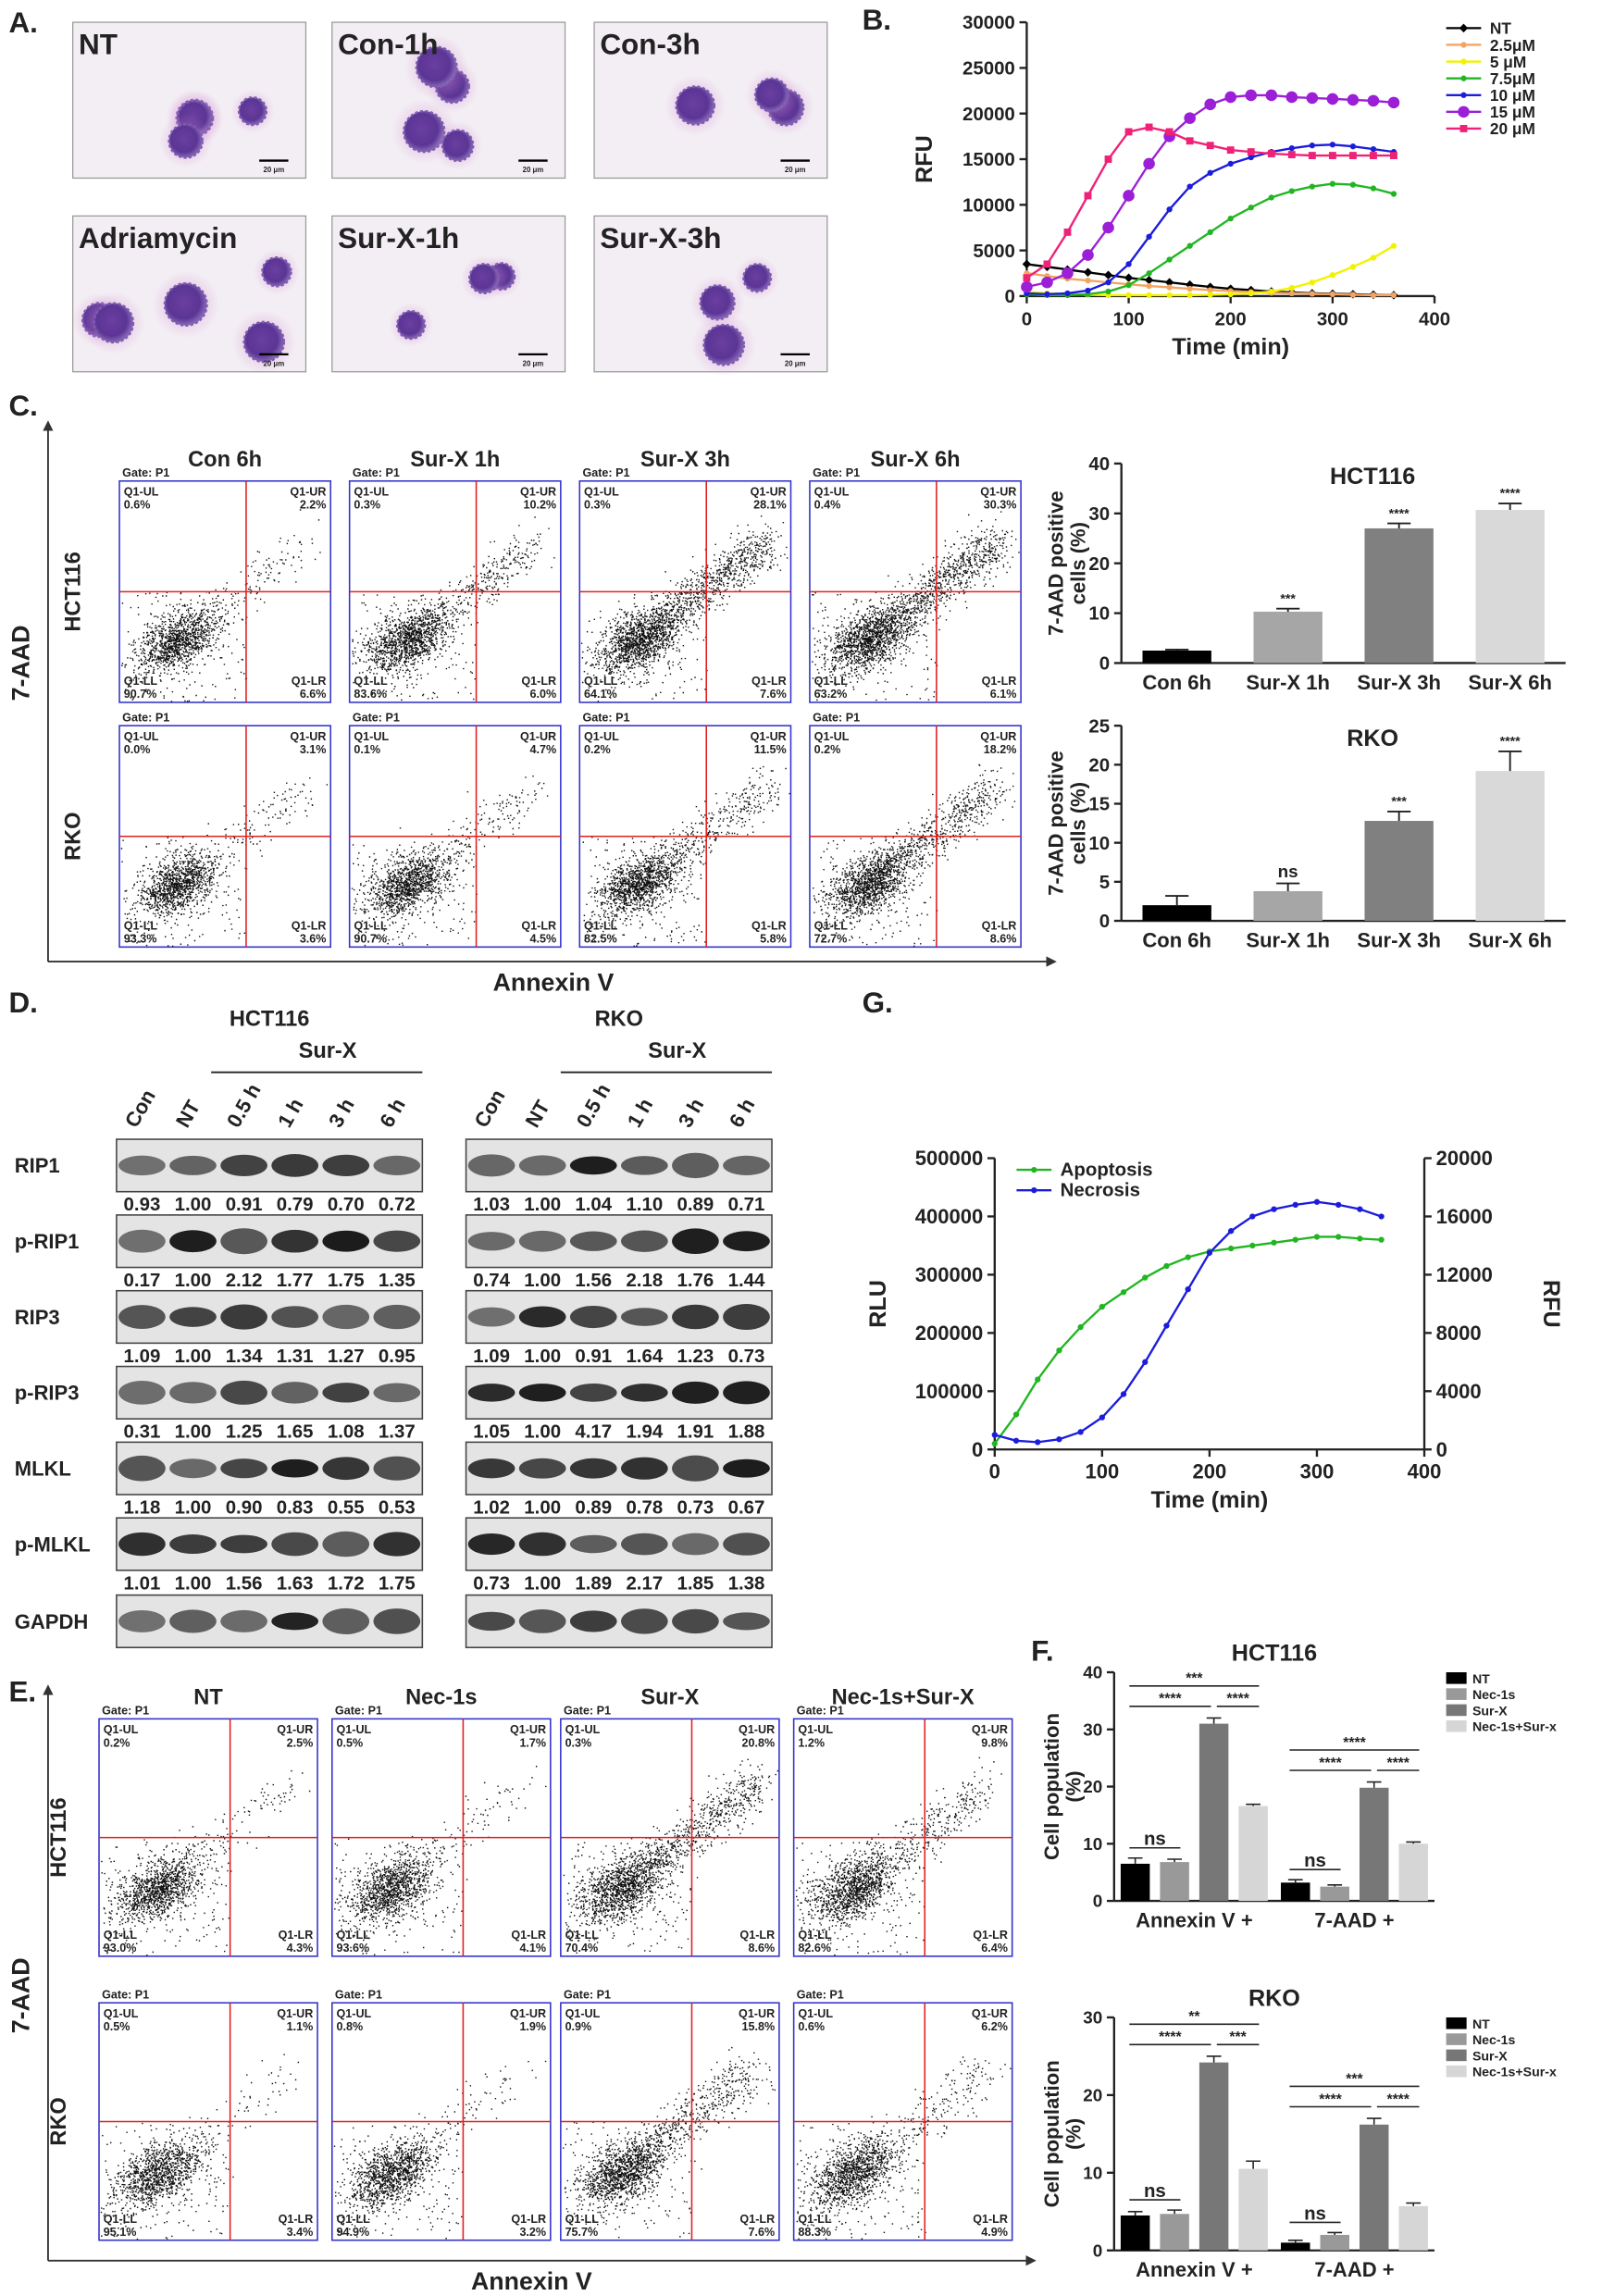 This screenshot has width=1602, height=2296. I want to click on legend-label: 10 μM, so click(1512, 96).